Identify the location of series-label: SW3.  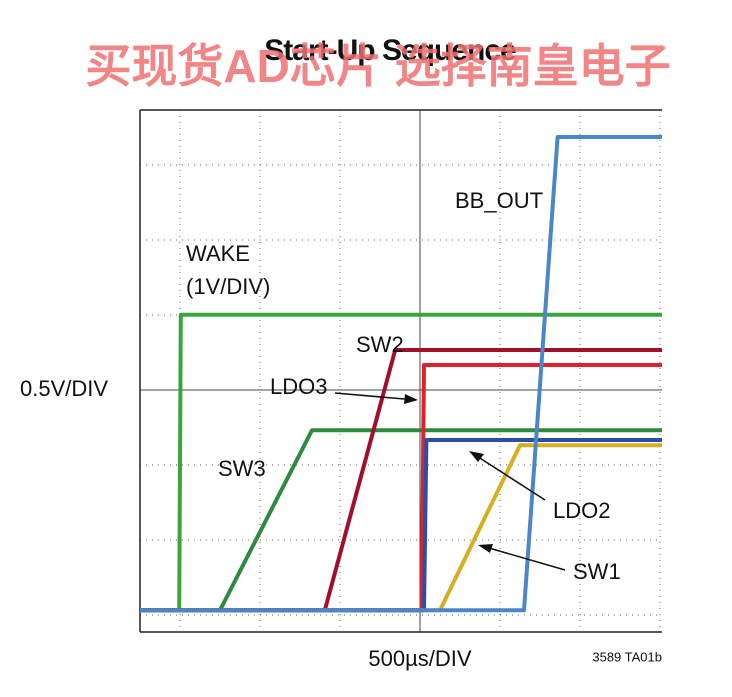
(242, 468).